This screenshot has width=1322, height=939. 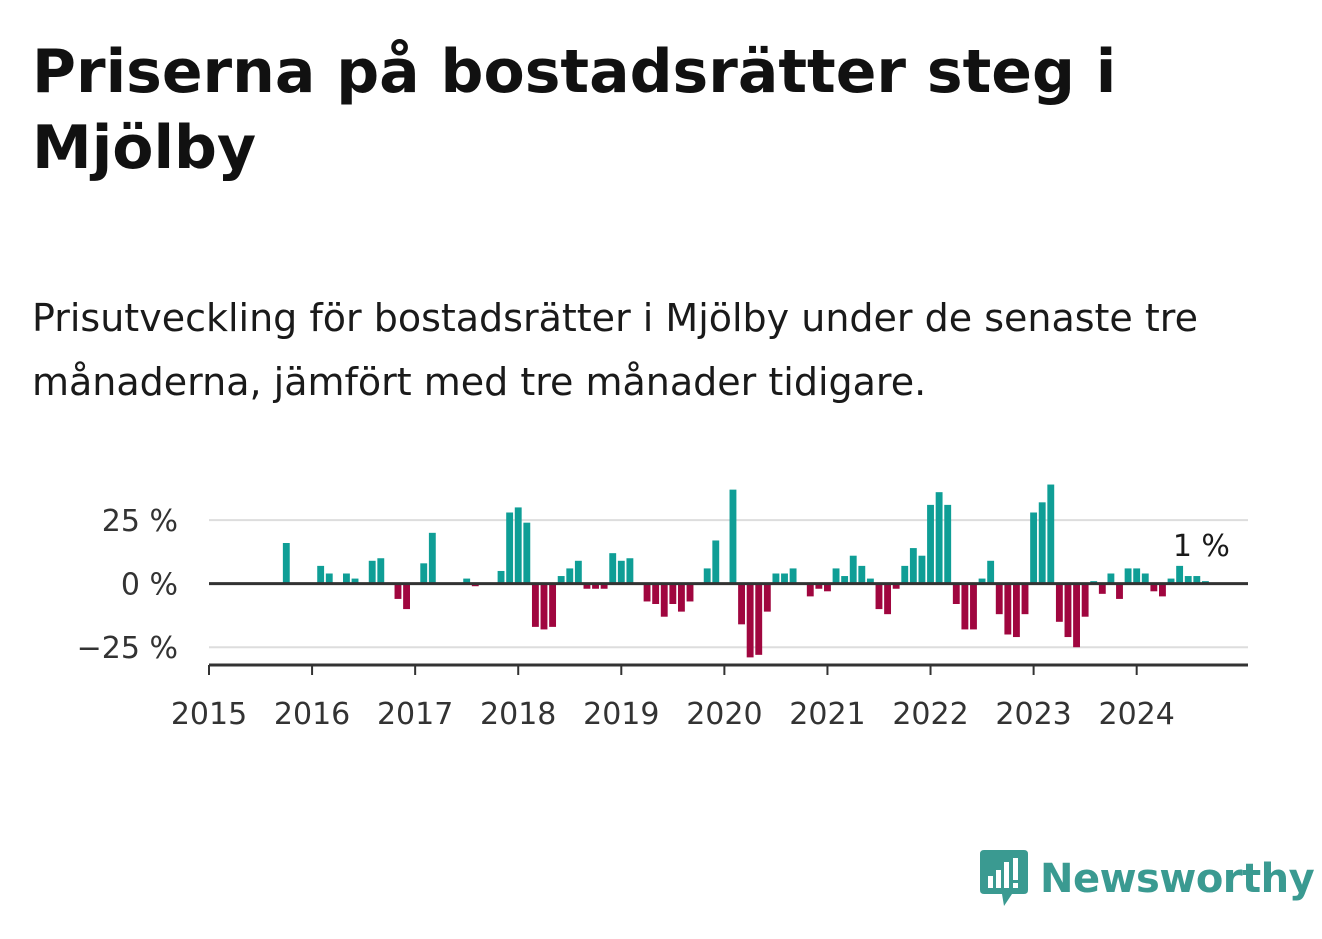 I want to click on x-tick-label: 2019, so click(x=621, y=714).